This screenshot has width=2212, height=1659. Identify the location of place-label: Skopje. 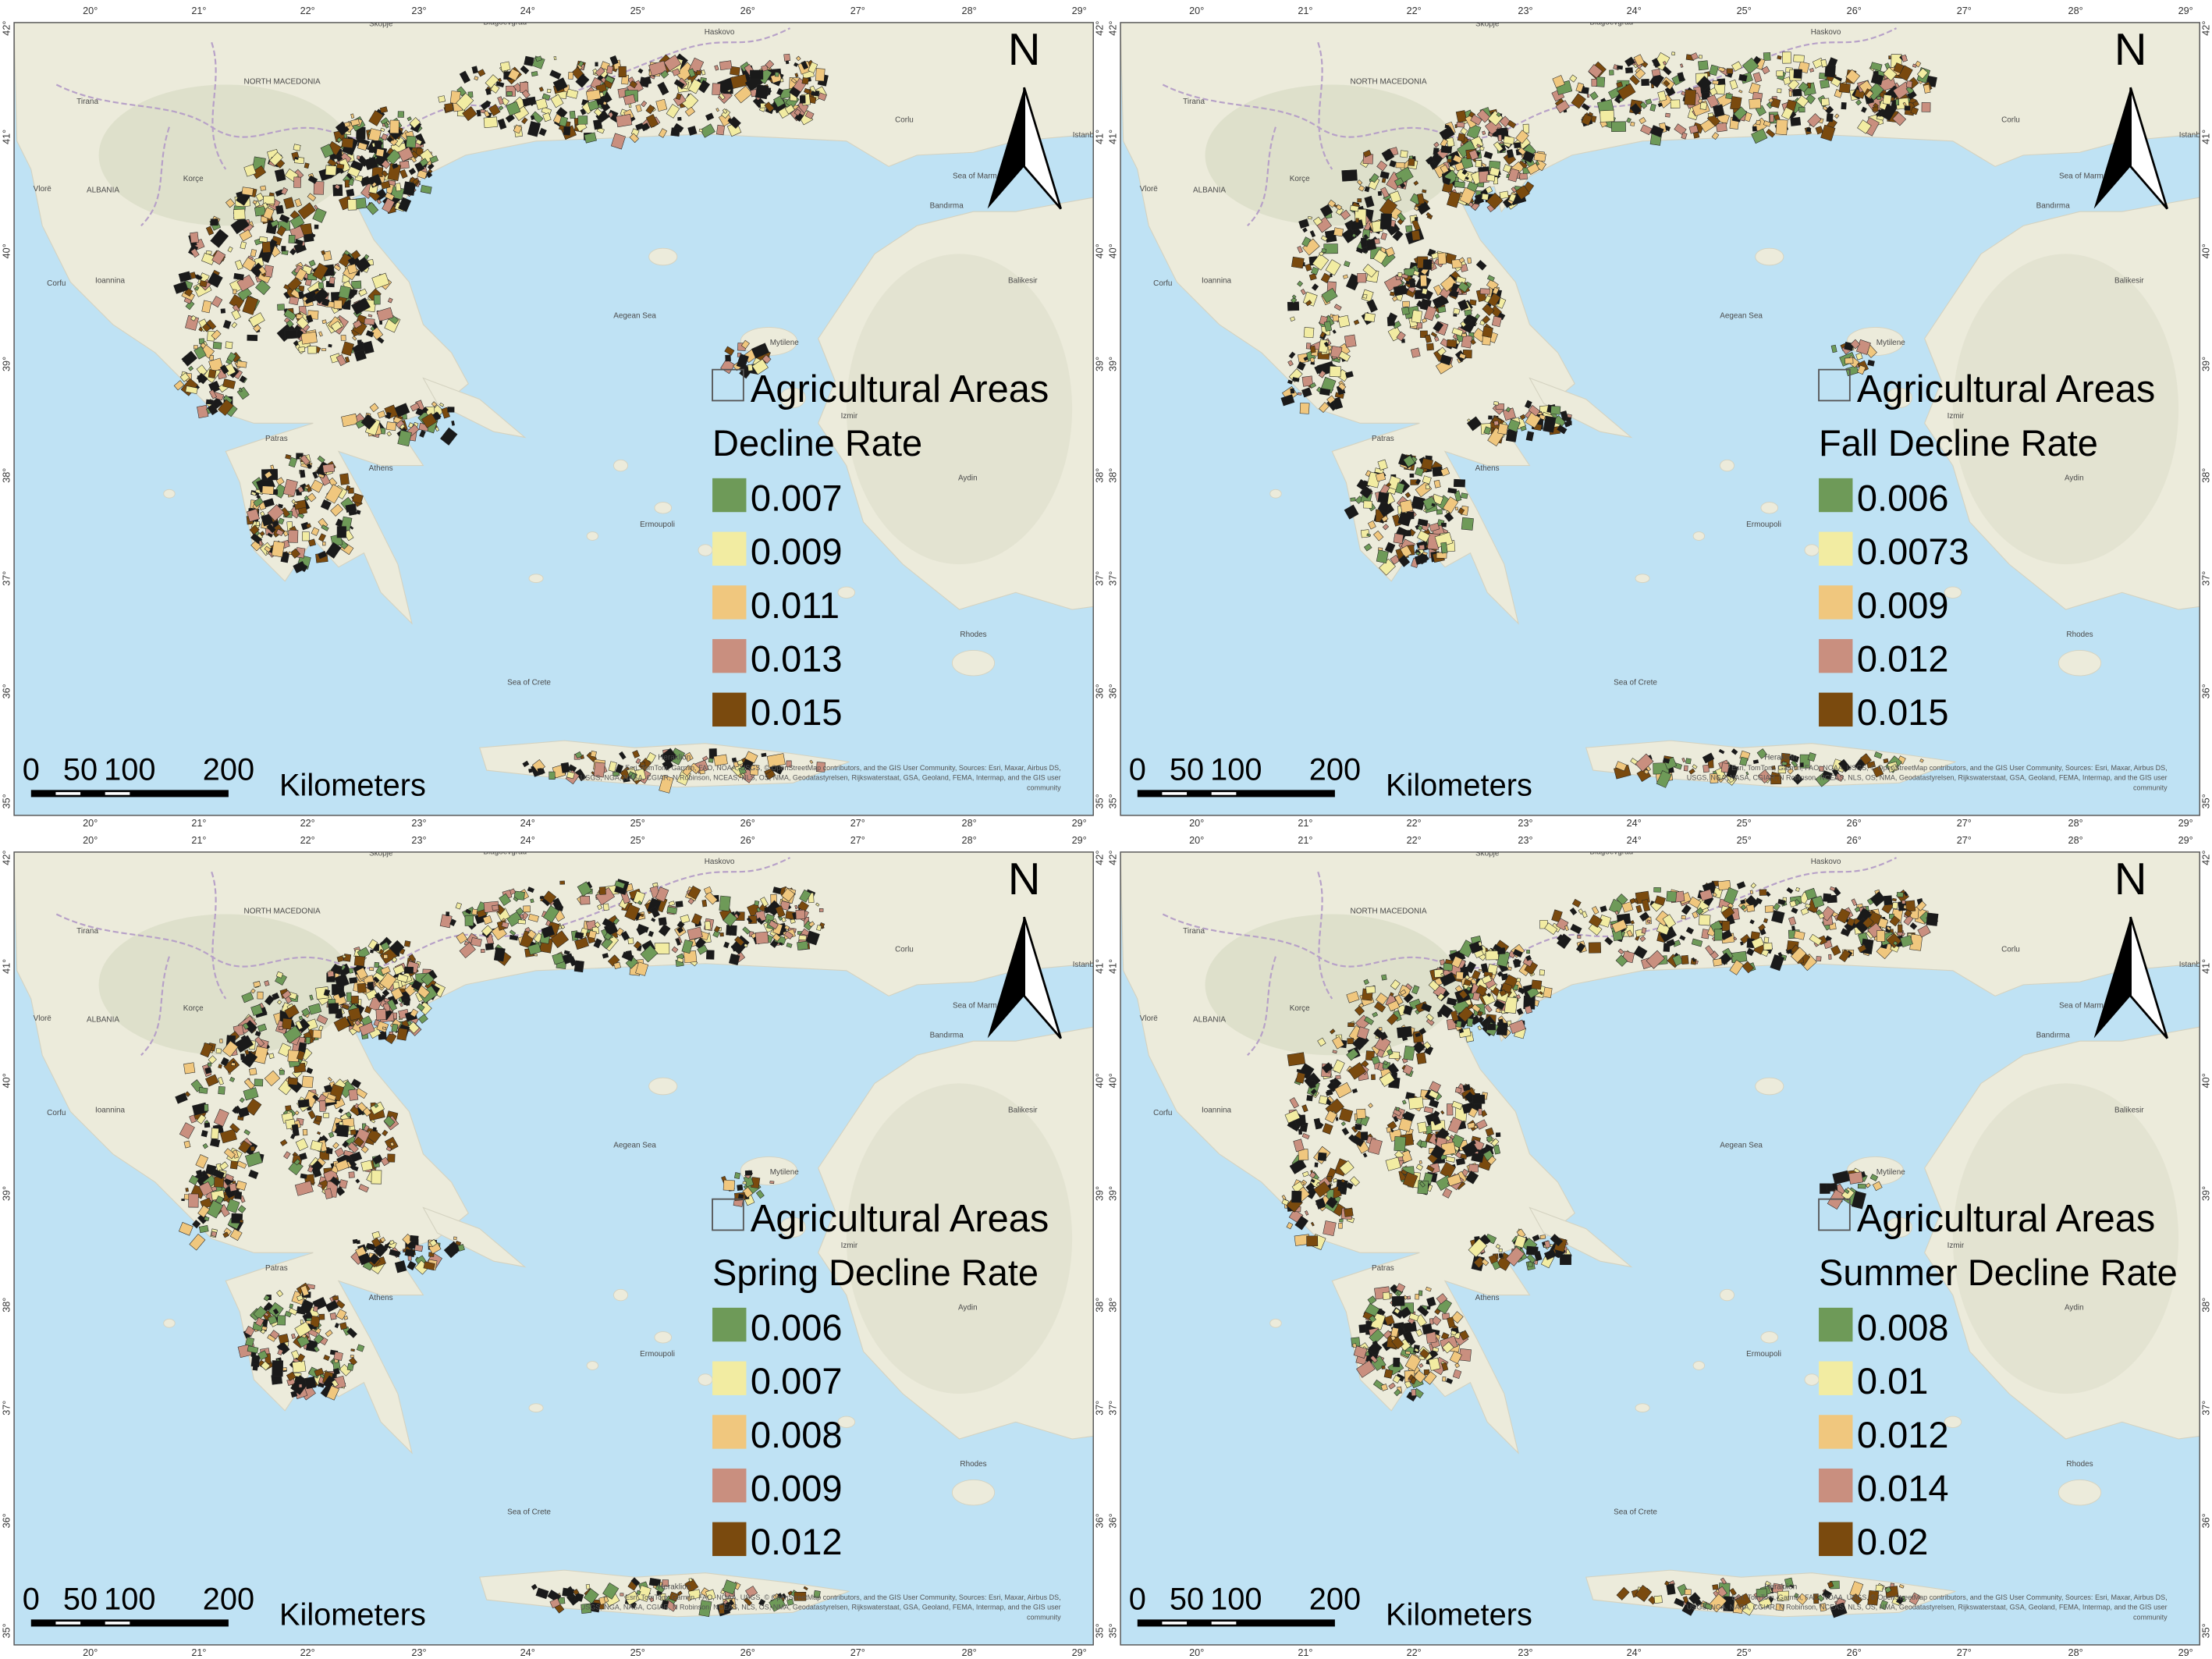
(381, 853).